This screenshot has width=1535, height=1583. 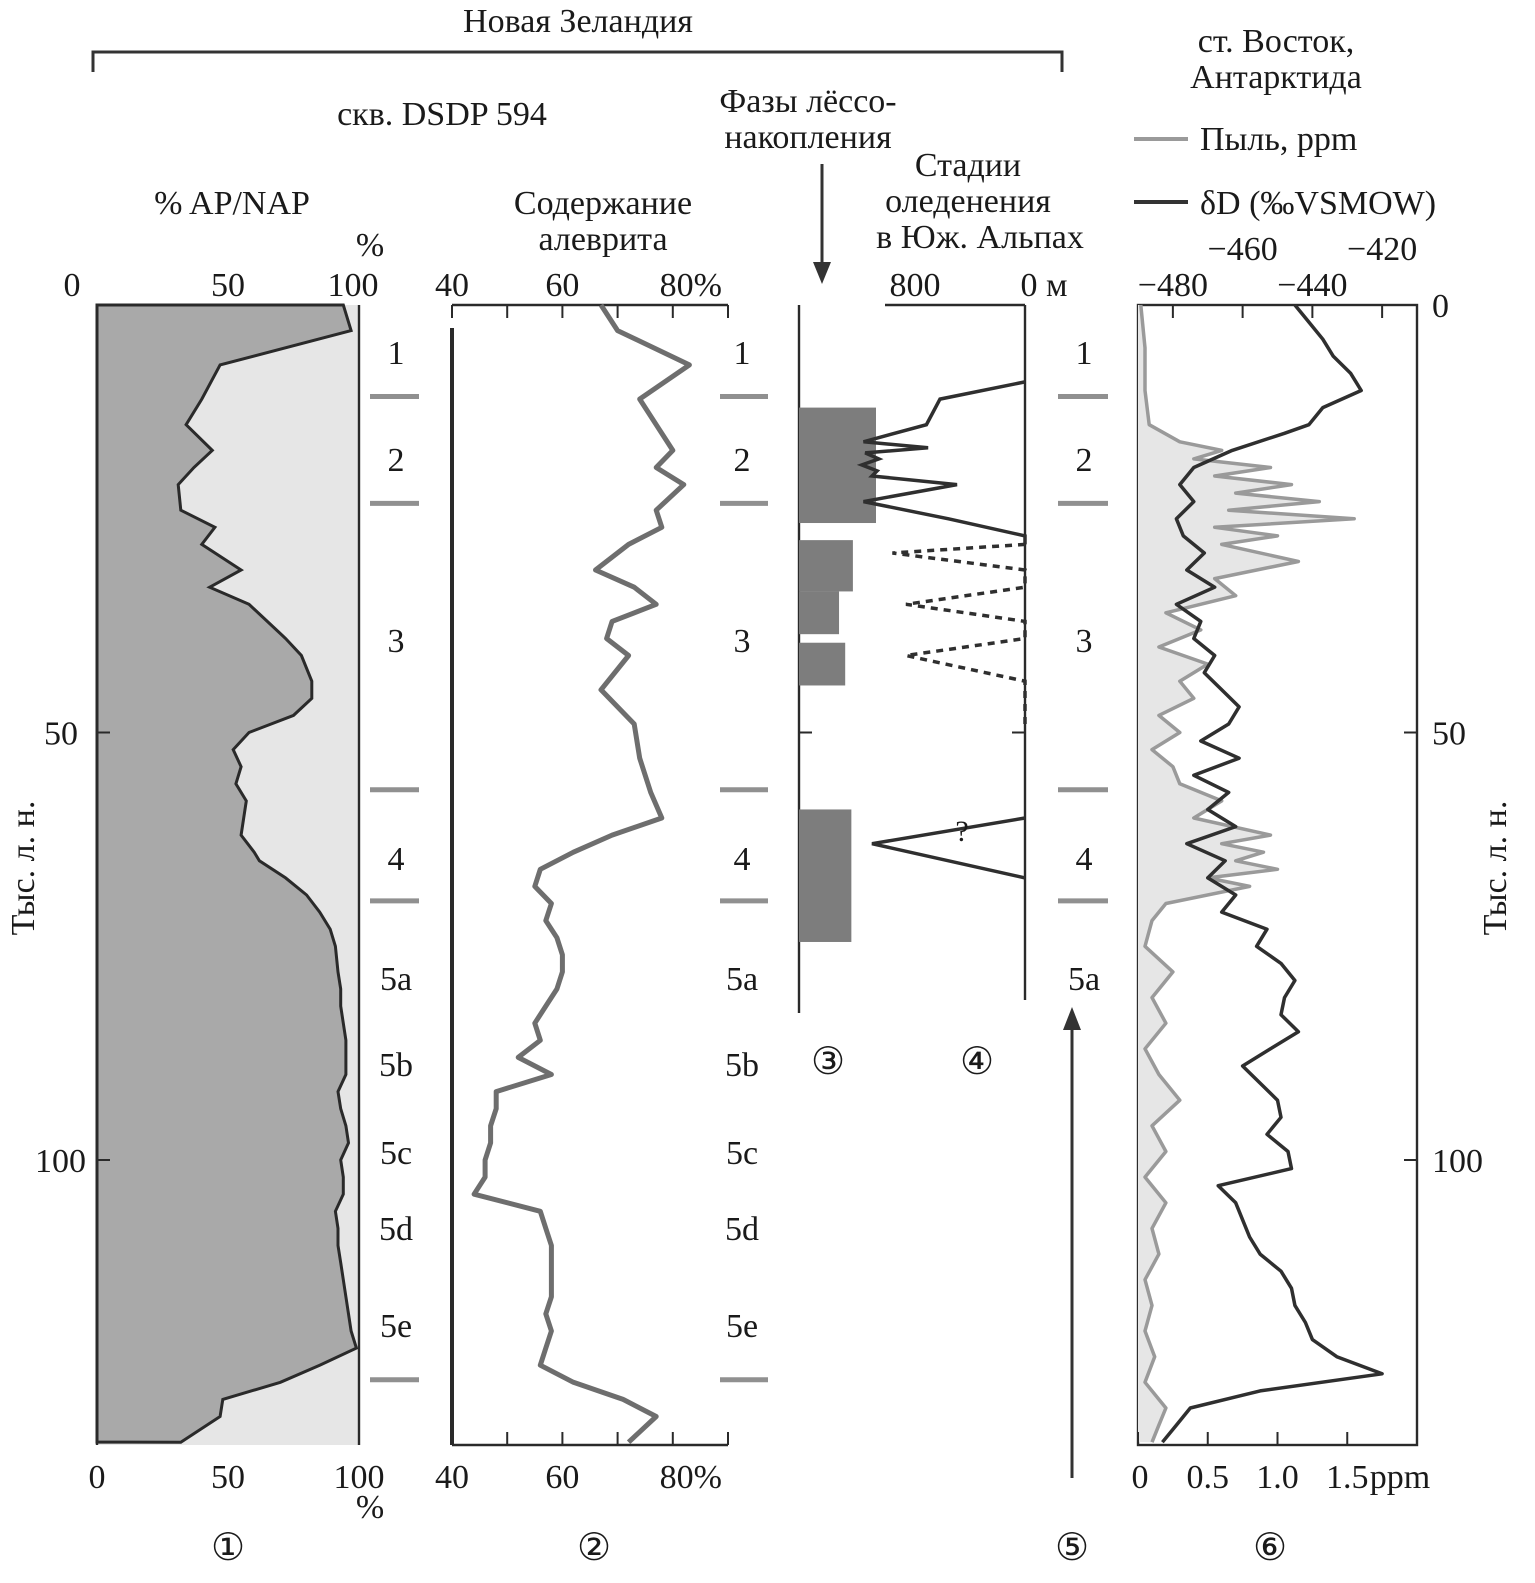 I want to click on age-tick-label-left: 100, so click(x=60, y=1161).